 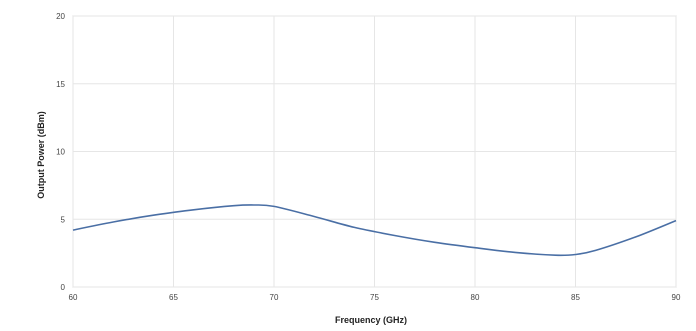 What do you see at coordinates (374, 297) in the screenshot?
I see `x-tick-label: 75` at bounding box center [374, 297].